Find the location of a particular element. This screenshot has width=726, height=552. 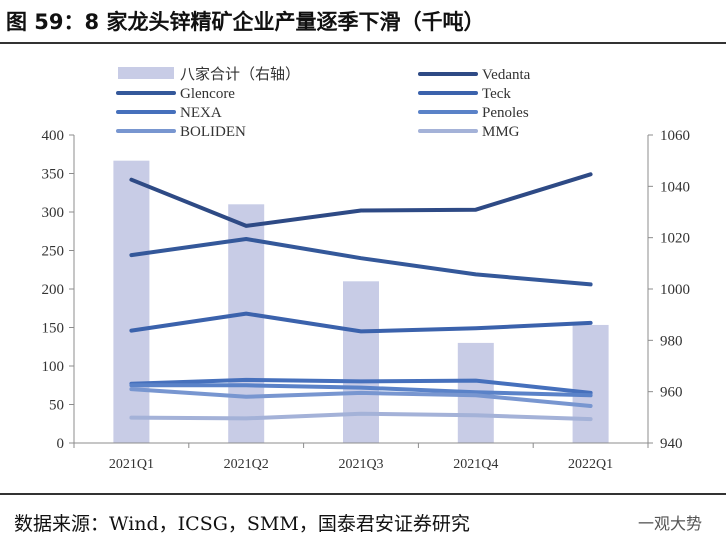

line-boliden is located at coordinates (361, 397).